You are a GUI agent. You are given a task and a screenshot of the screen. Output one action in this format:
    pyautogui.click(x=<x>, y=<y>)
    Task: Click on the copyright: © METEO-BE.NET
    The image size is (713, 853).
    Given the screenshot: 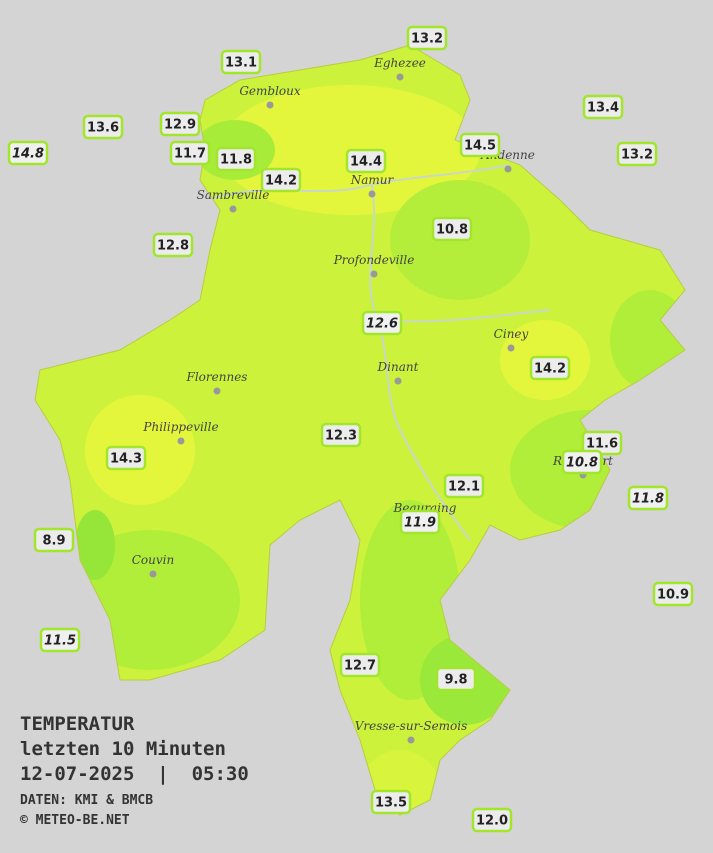 What is the action you would take?
    pyautogui.click(x=75, y=820)
    